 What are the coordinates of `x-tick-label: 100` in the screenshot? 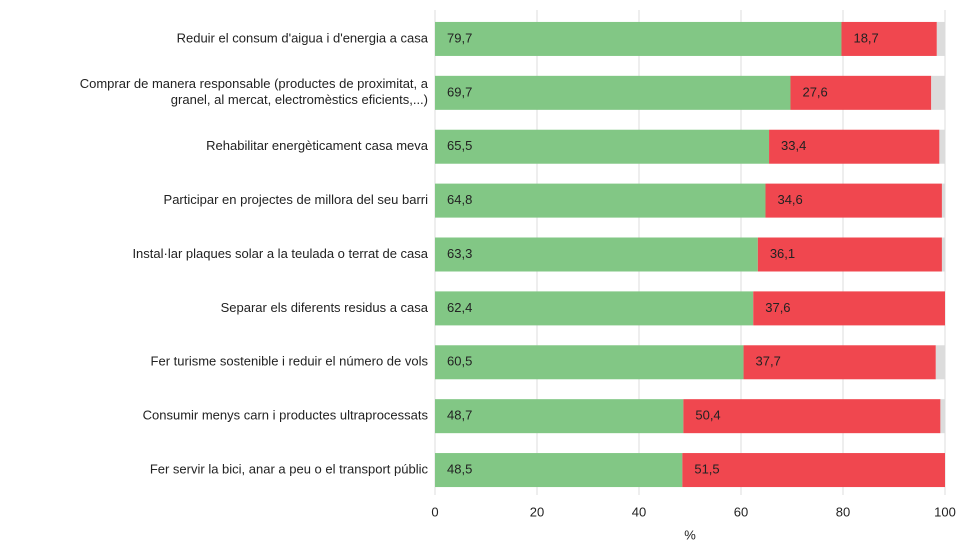 It's located at (945, 511).